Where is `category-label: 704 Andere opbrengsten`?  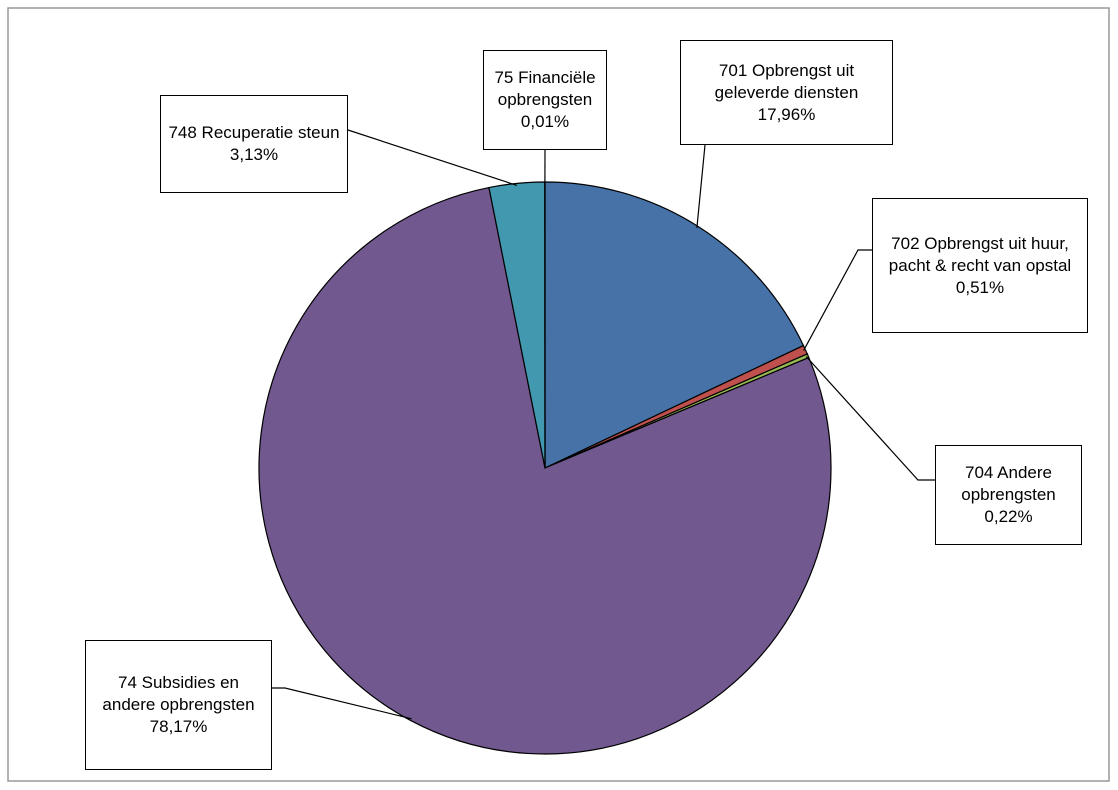 category-label: 704 Andere opbrengsten is located at coordinates (1008, 483).